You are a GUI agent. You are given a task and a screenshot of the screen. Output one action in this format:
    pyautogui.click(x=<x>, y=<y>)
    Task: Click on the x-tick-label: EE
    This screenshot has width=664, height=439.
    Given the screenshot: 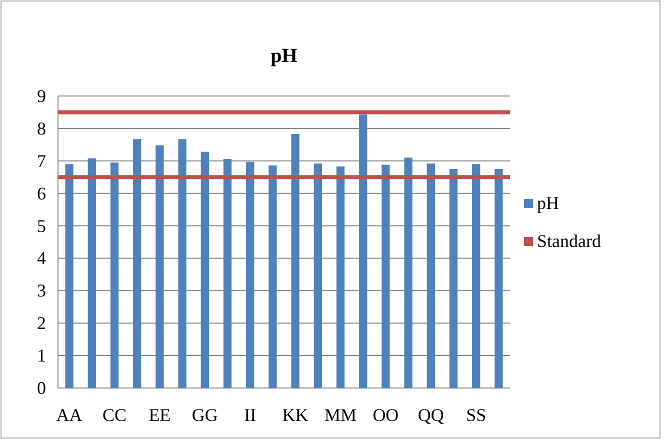 What is the action you would take?
    pyautogui.click(x=159, y=415)
    